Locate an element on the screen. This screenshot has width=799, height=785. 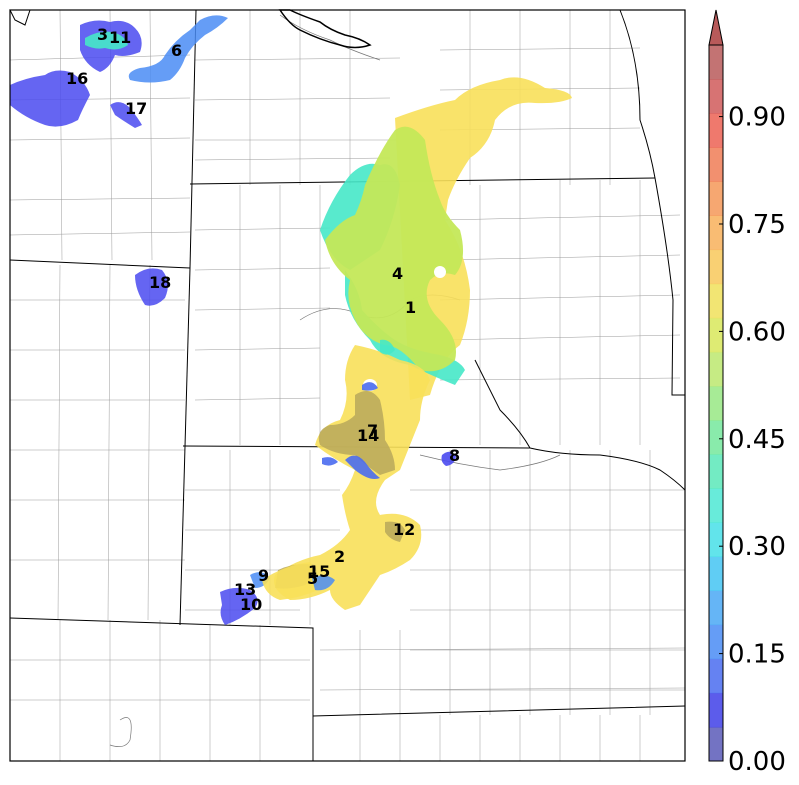
region-label-18: 18 is located at coordinates (160, 282).